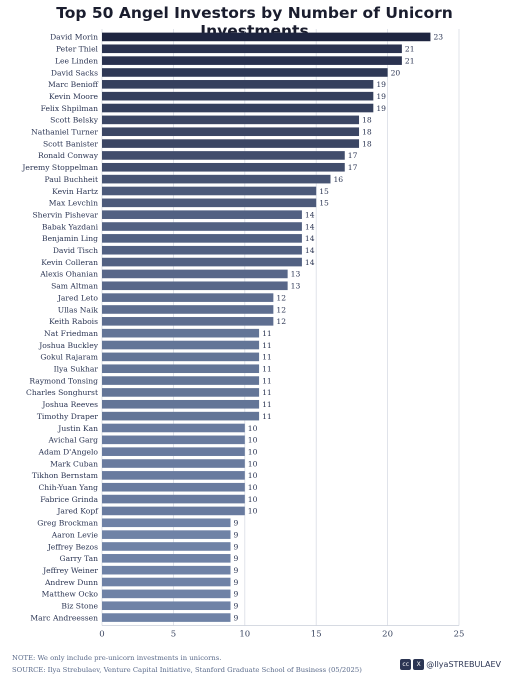 Image resolution: width=509 pixels, height=680 pixels. Describe the element at coordinates (69, 357) in the screenshot. I see `category-label: Gokul Rajaram` at that location.